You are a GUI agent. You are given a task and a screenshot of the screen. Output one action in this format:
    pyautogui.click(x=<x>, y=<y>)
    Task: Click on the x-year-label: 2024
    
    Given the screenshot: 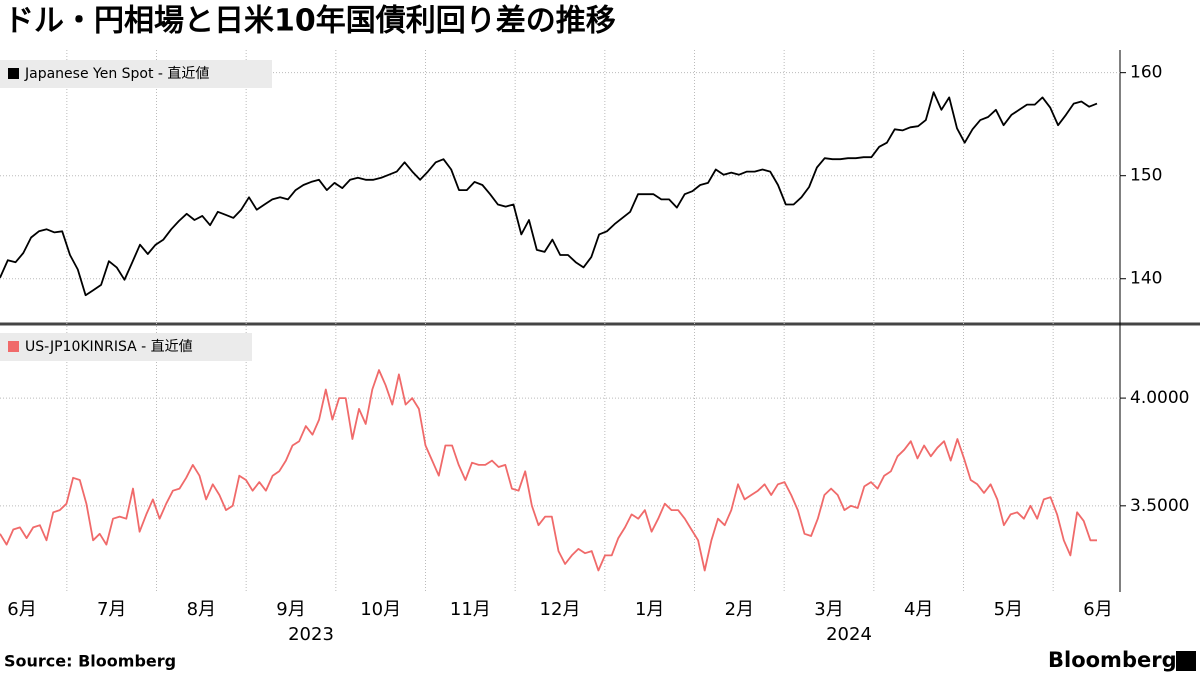 What is the action you would take?
    pyautogui.click(x=849, y=634)
    